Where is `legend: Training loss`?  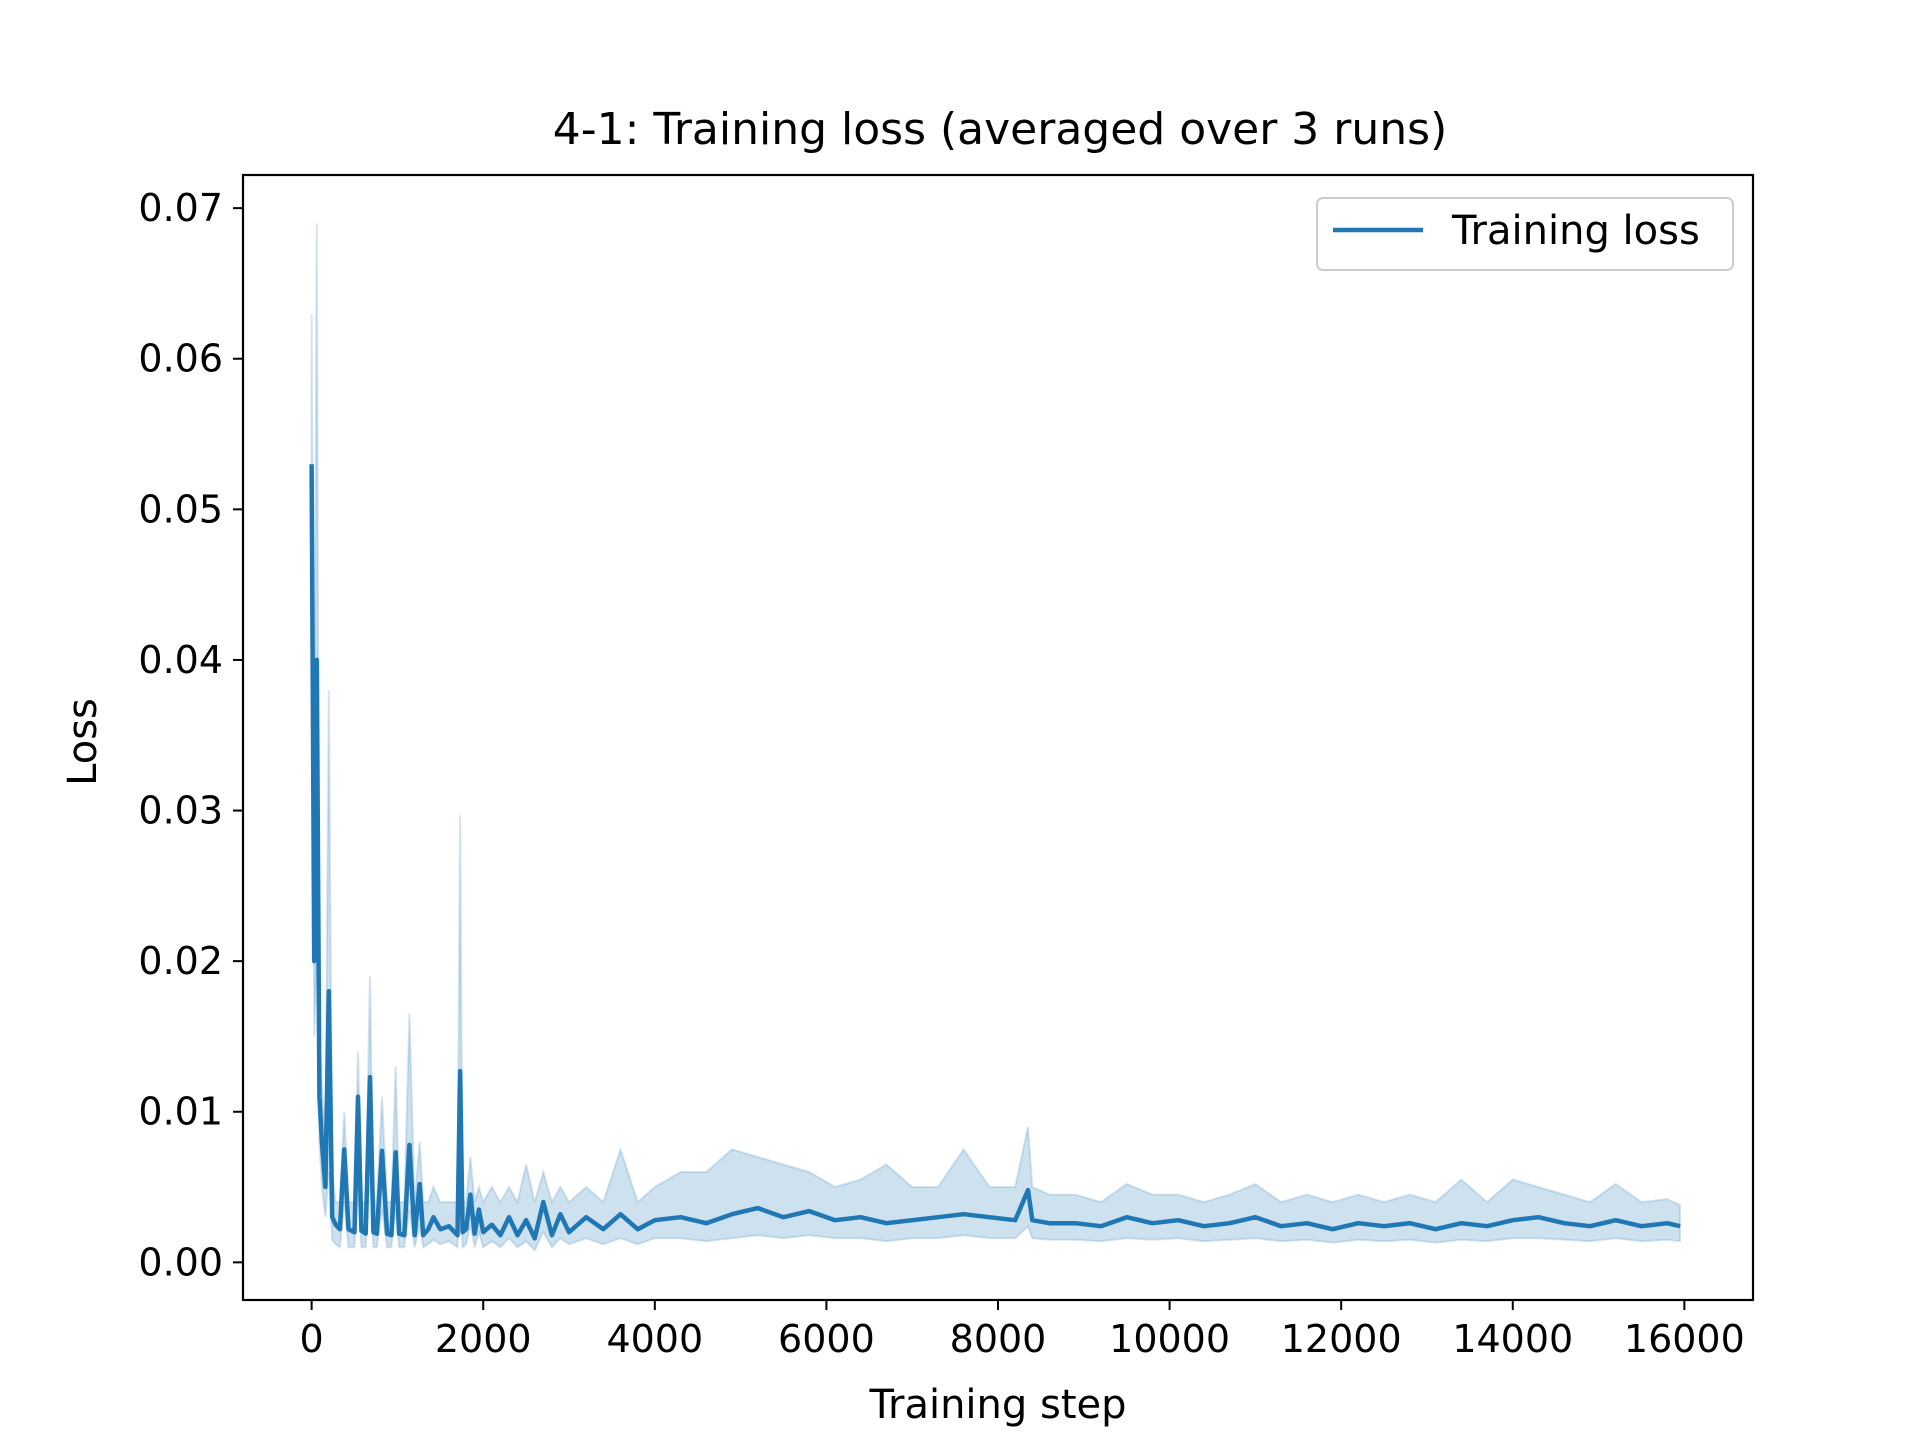 legend: Training loss is located at coordinates (1525, 234).